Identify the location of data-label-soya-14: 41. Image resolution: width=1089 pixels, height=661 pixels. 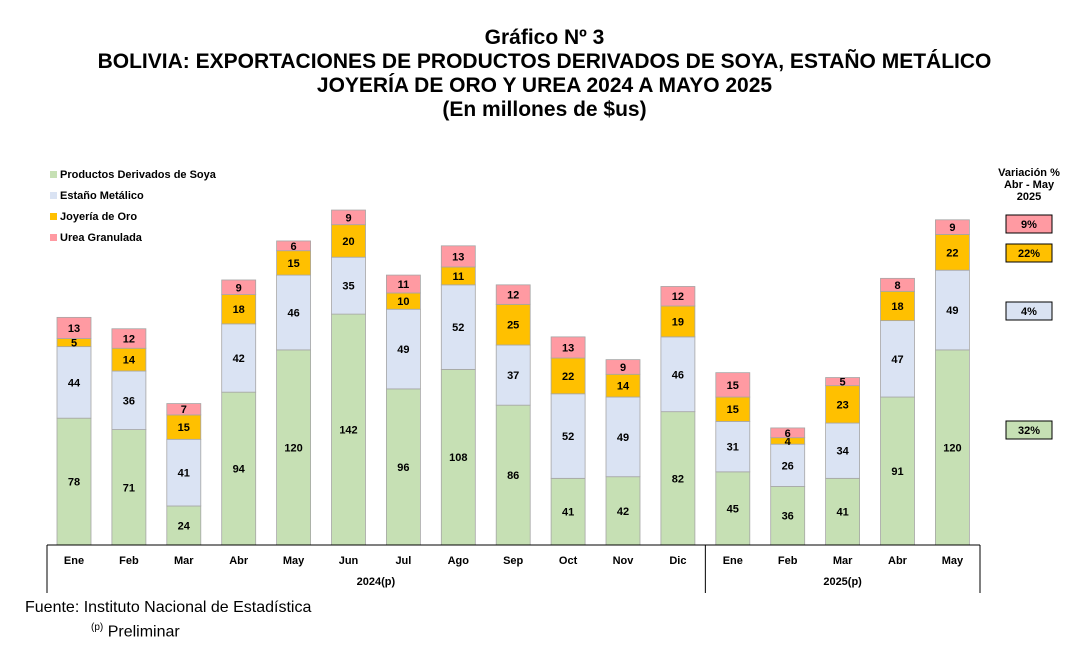
(842, 513).